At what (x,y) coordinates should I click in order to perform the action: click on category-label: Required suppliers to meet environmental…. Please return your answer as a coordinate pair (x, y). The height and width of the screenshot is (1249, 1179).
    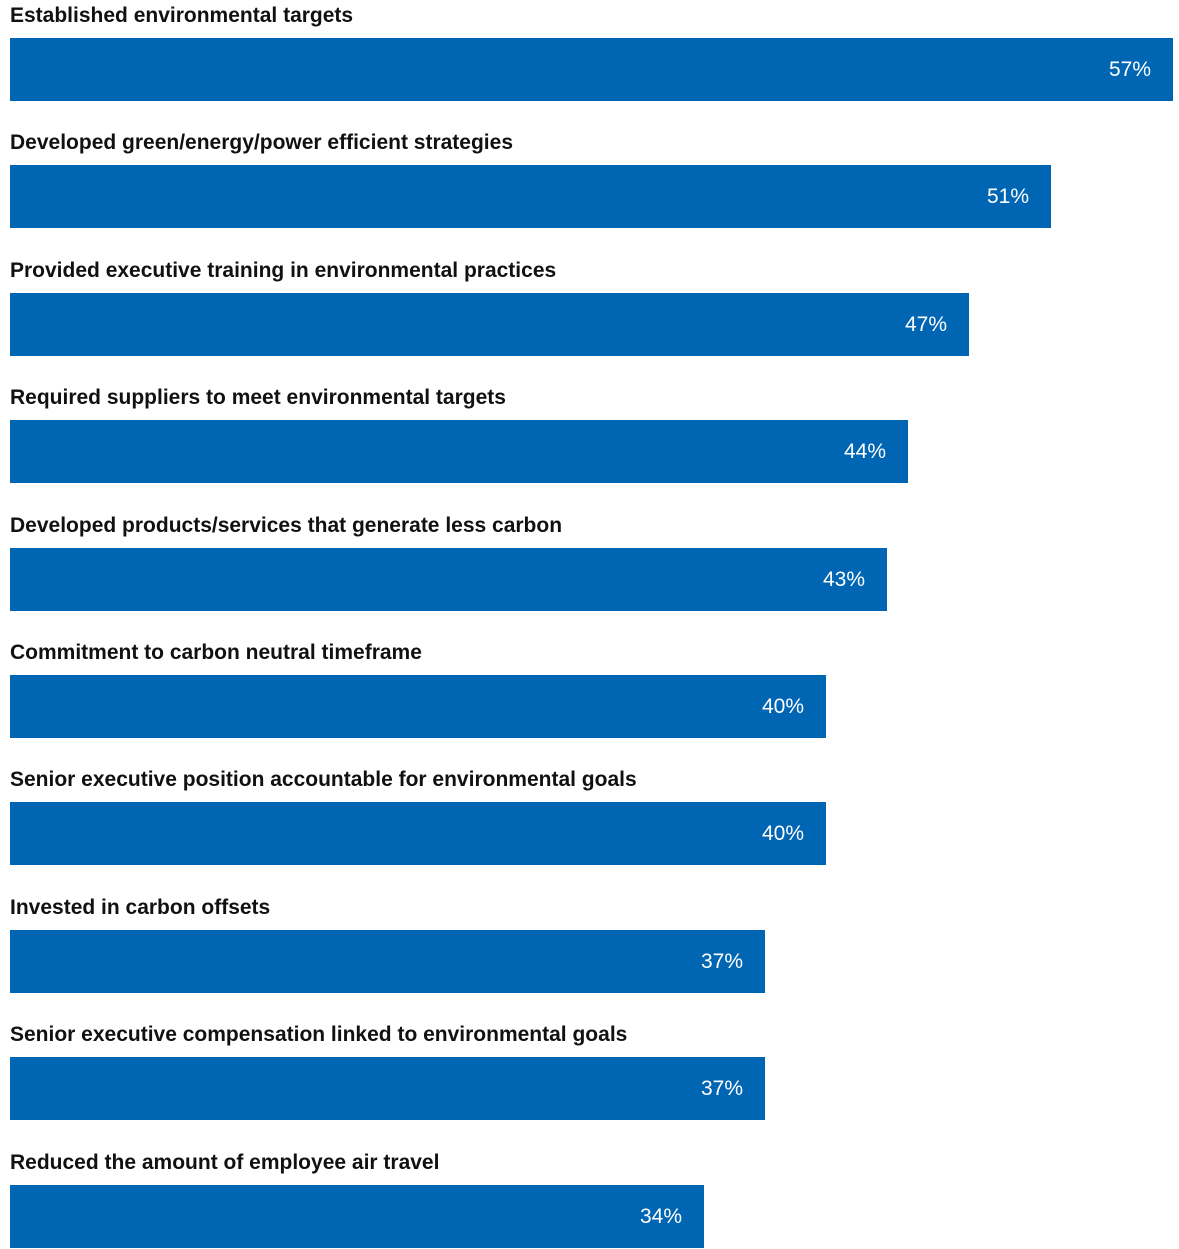
    Looking at the image, I should click on (258, 398).